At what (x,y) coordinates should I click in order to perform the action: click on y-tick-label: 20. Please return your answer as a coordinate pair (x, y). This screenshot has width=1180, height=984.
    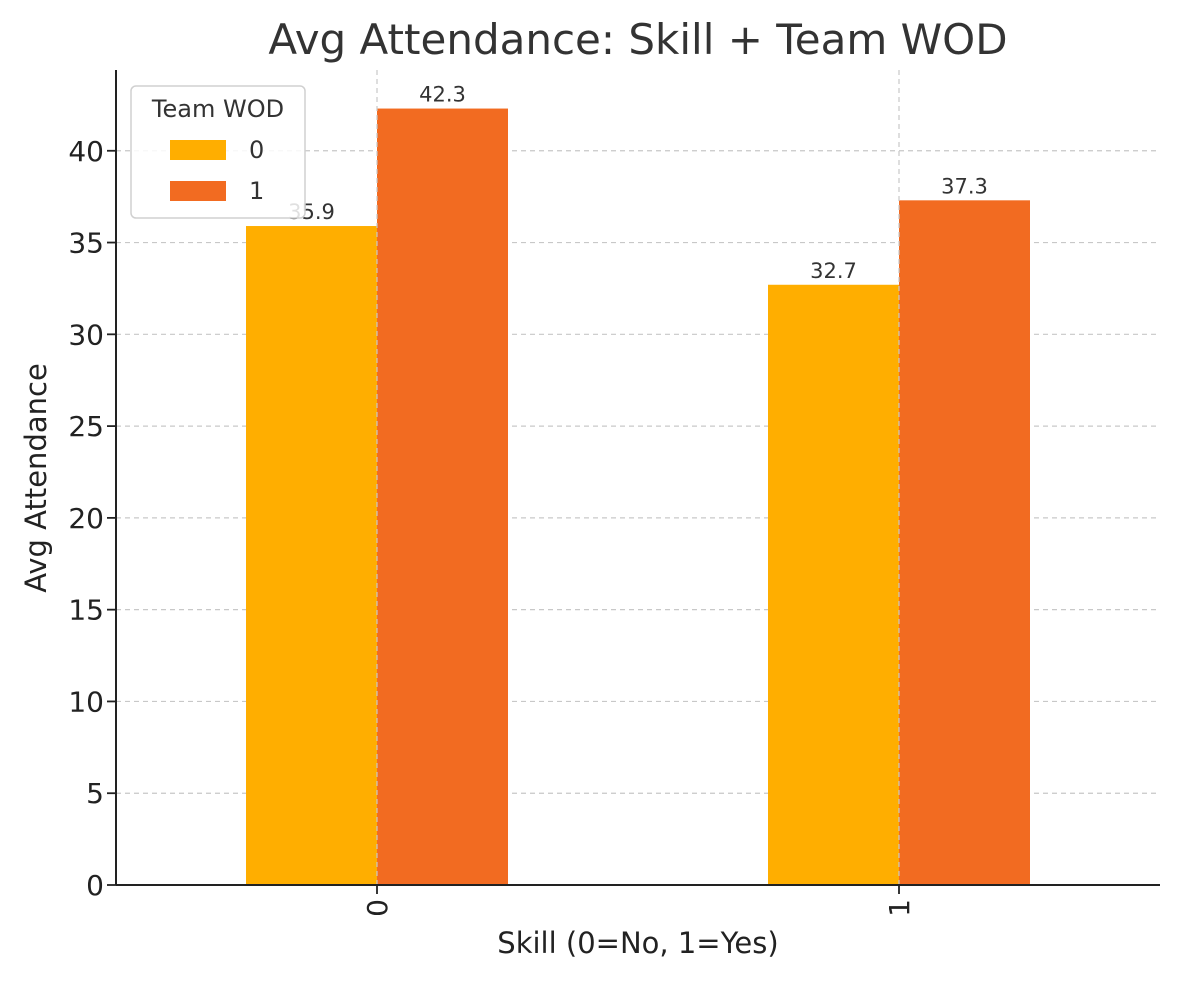
    Looking at the image, I should click on (86, 518).